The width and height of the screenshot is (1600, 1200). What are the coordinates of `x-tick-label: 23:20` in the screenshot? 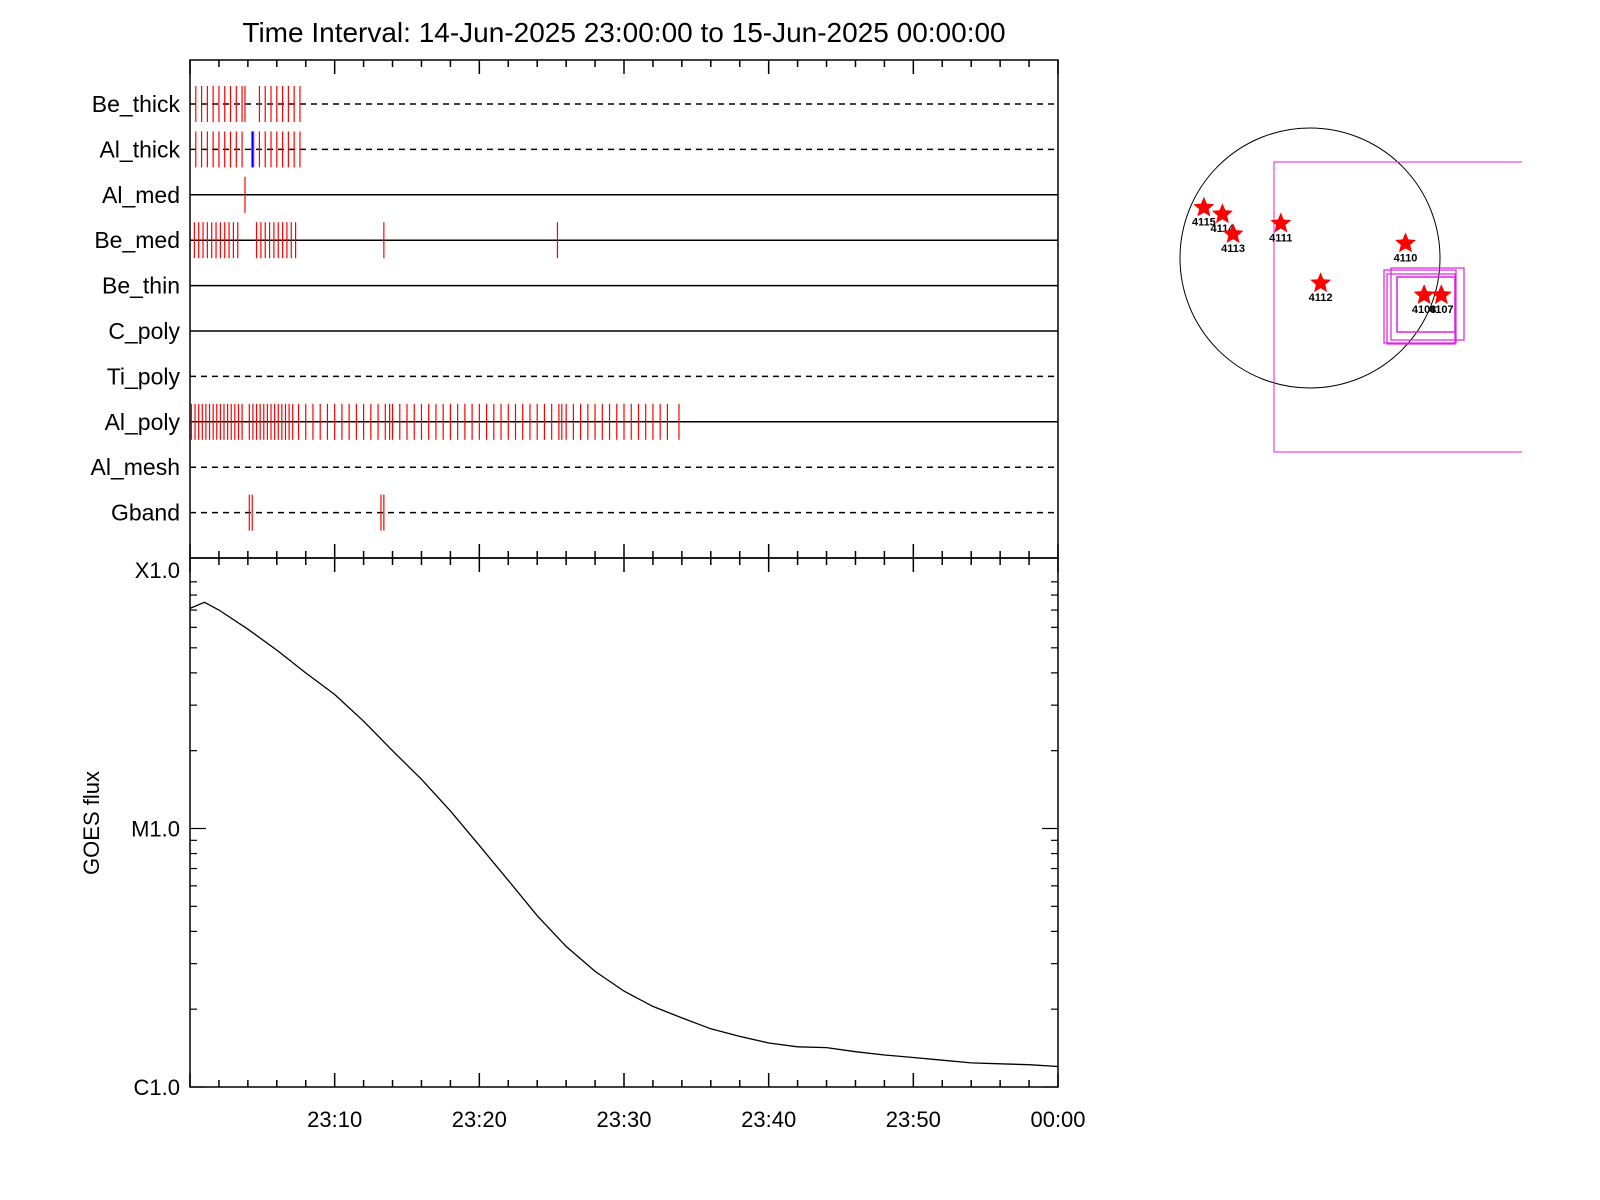 It's located at (479, 1119).